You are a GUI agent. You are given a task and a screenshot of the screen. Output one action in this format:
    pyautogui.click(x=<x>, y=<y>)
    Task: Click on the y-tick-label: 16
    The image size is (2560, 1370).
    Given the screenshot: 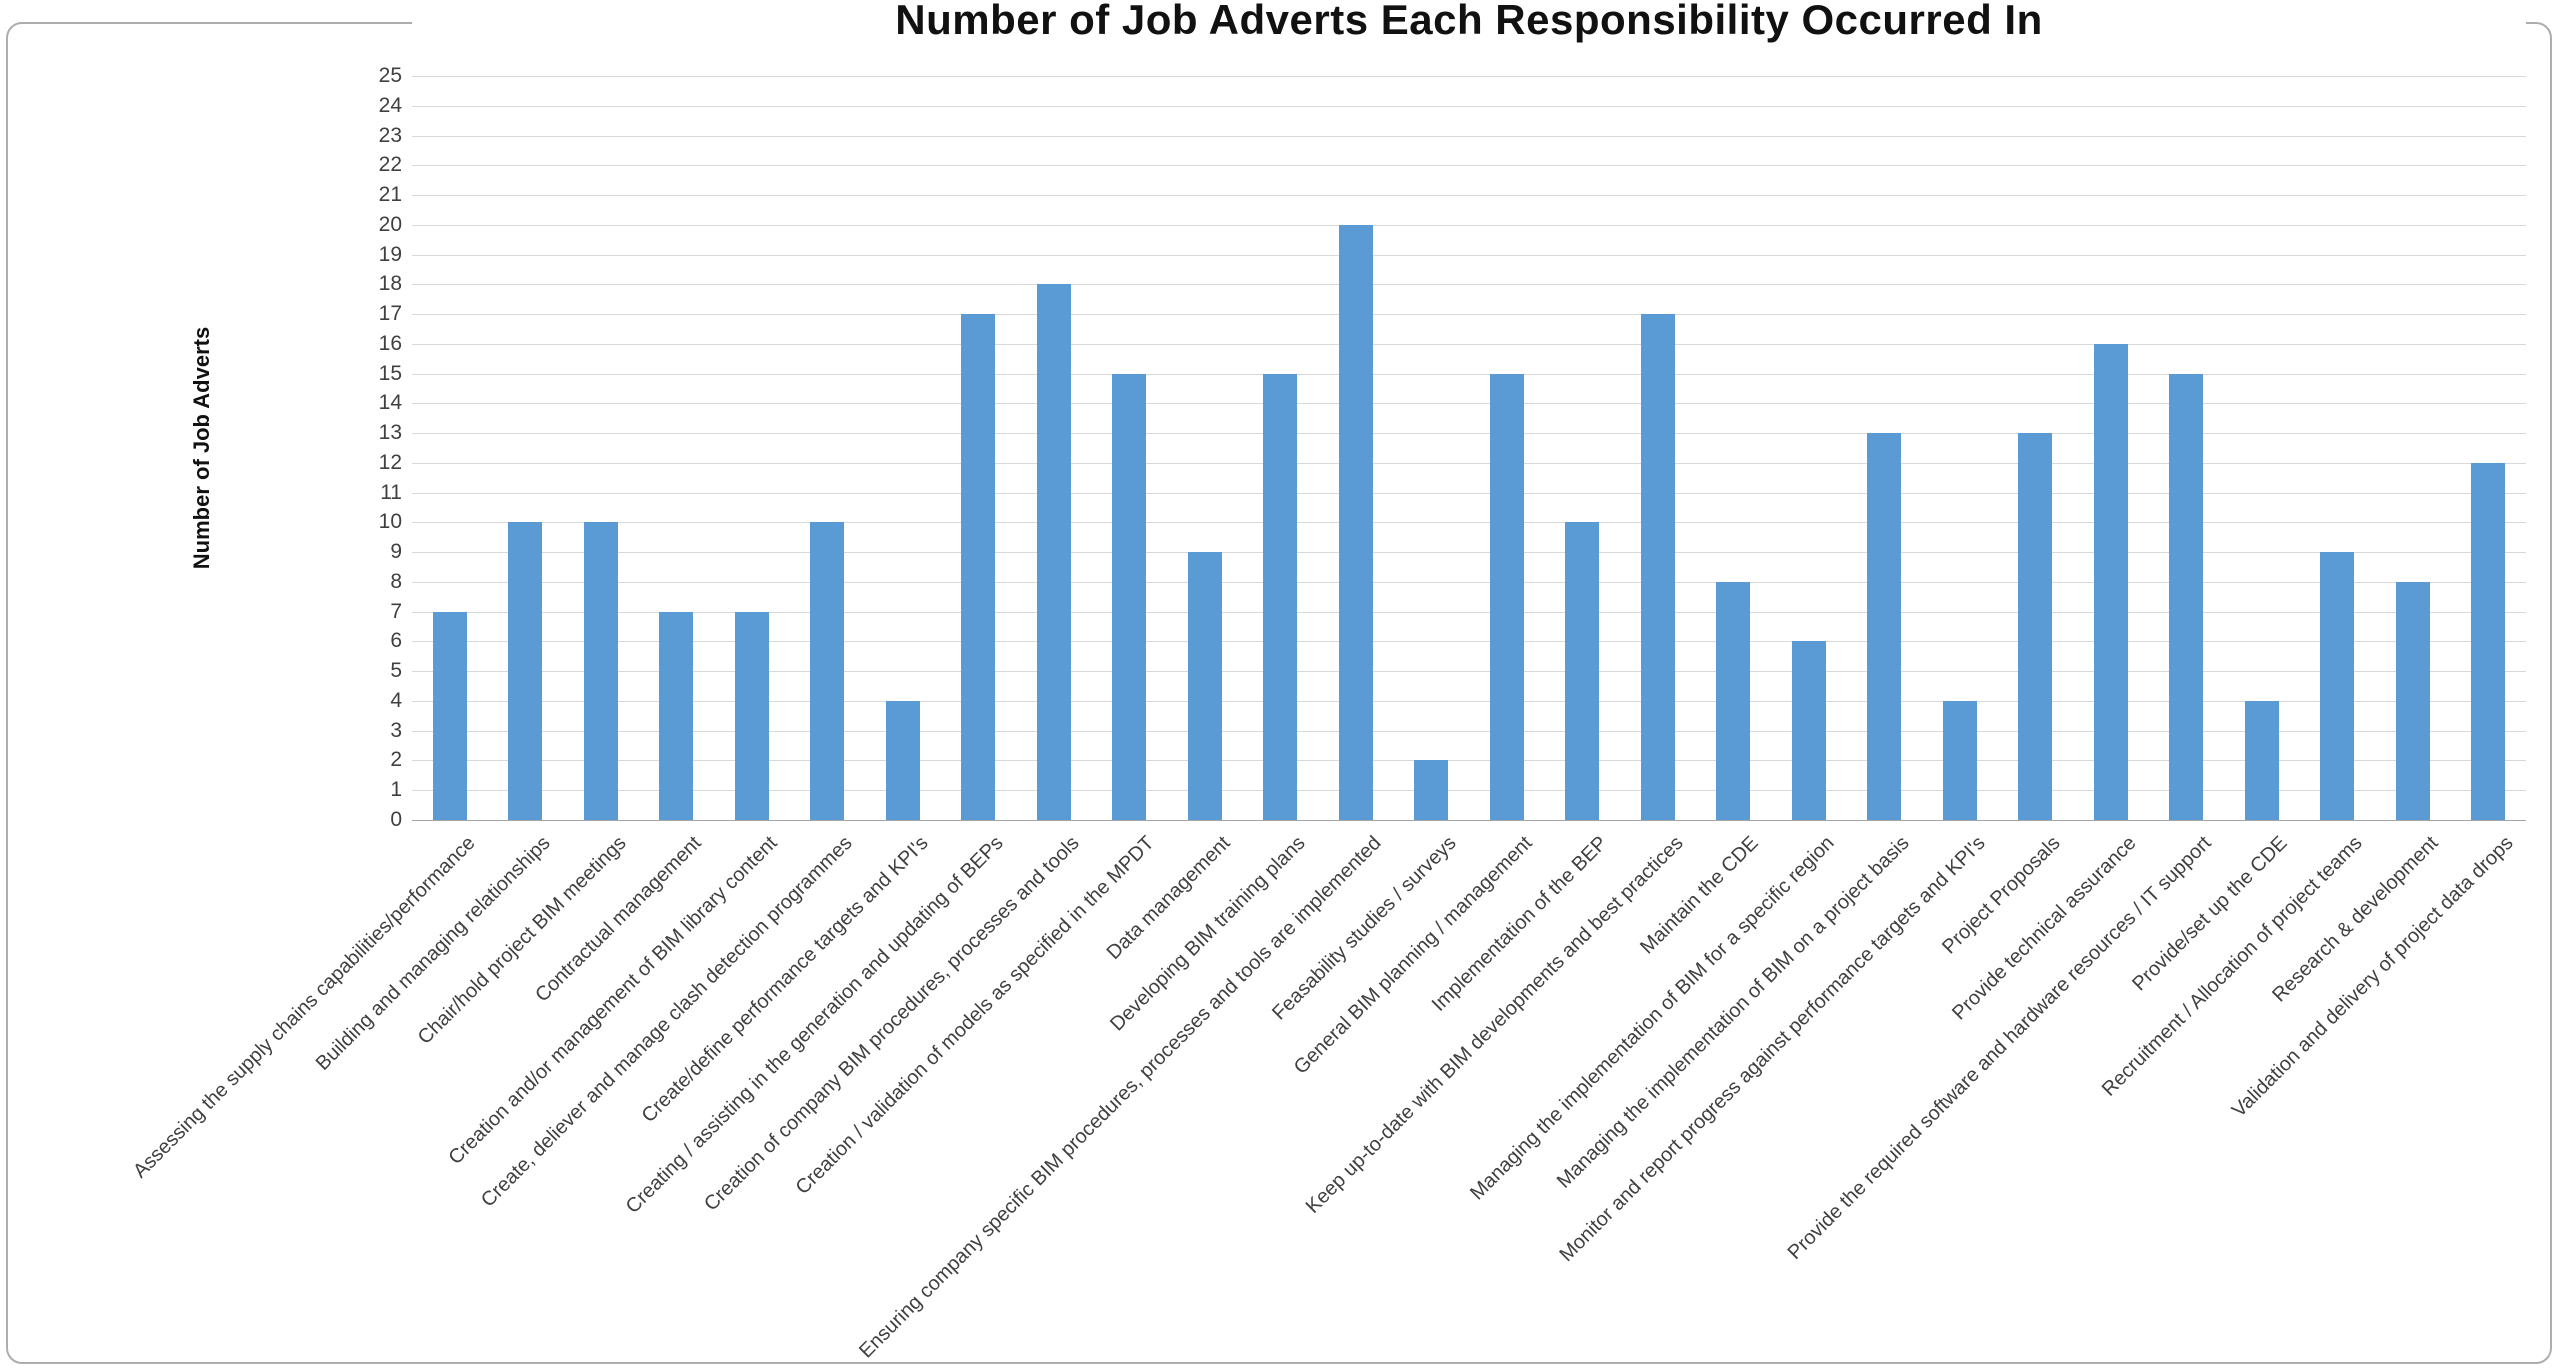 What is the action you would take?
    pyautogui.click(x=390, y=343)
    